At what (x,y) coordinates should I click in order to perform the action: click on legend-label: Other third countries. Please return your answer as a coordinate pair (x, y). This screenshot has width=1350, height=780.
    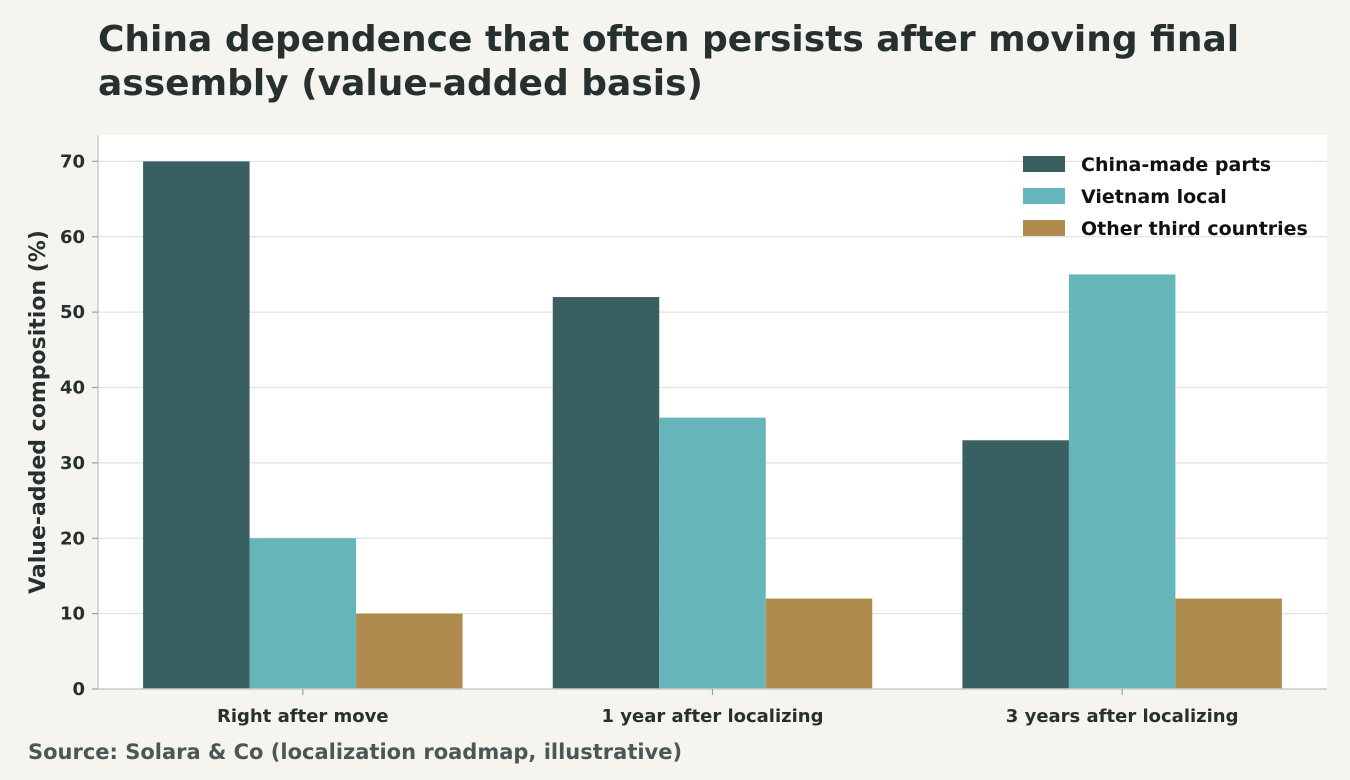
    Looking at the image, I should click on (1194, 229).